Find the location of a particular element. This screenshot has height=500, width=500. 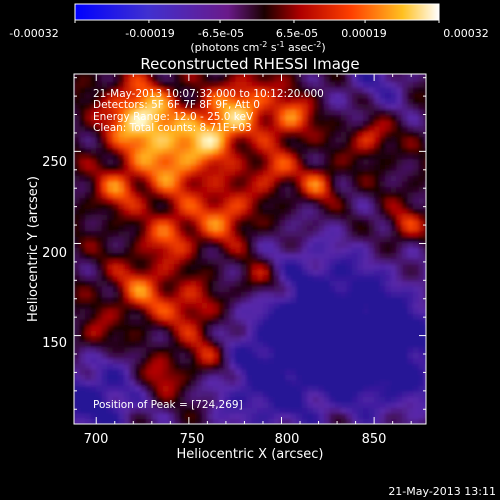

chart-title: Reconstructed RHESSI Image is located at coordinates (249, 64).